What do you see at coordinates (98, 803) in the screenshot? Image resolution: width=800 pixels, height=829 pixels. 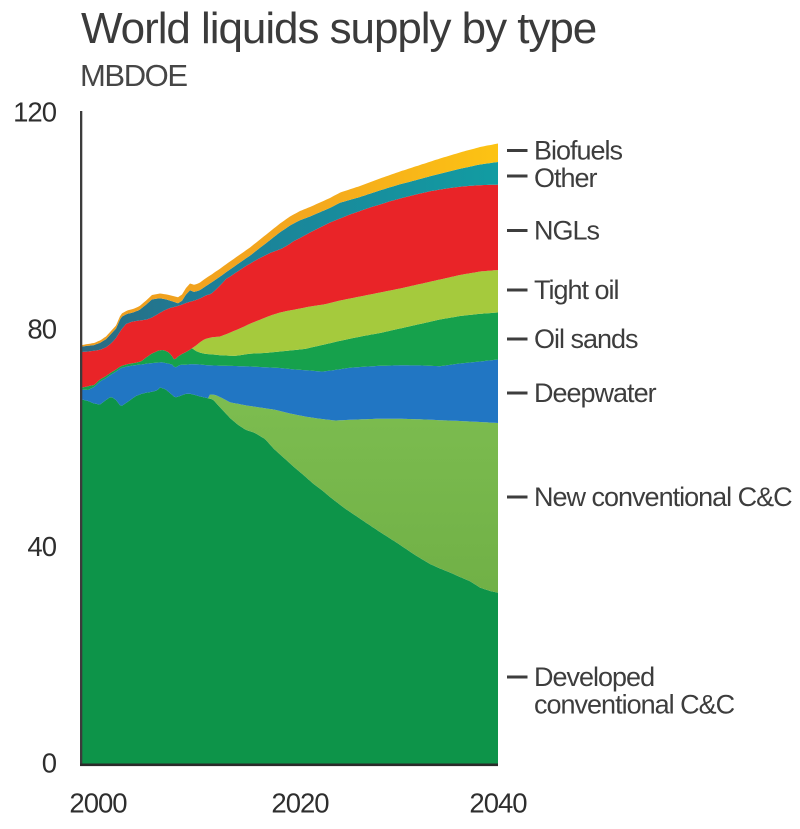 I see `svg-text: 2000` at bounding box center [98, 803].